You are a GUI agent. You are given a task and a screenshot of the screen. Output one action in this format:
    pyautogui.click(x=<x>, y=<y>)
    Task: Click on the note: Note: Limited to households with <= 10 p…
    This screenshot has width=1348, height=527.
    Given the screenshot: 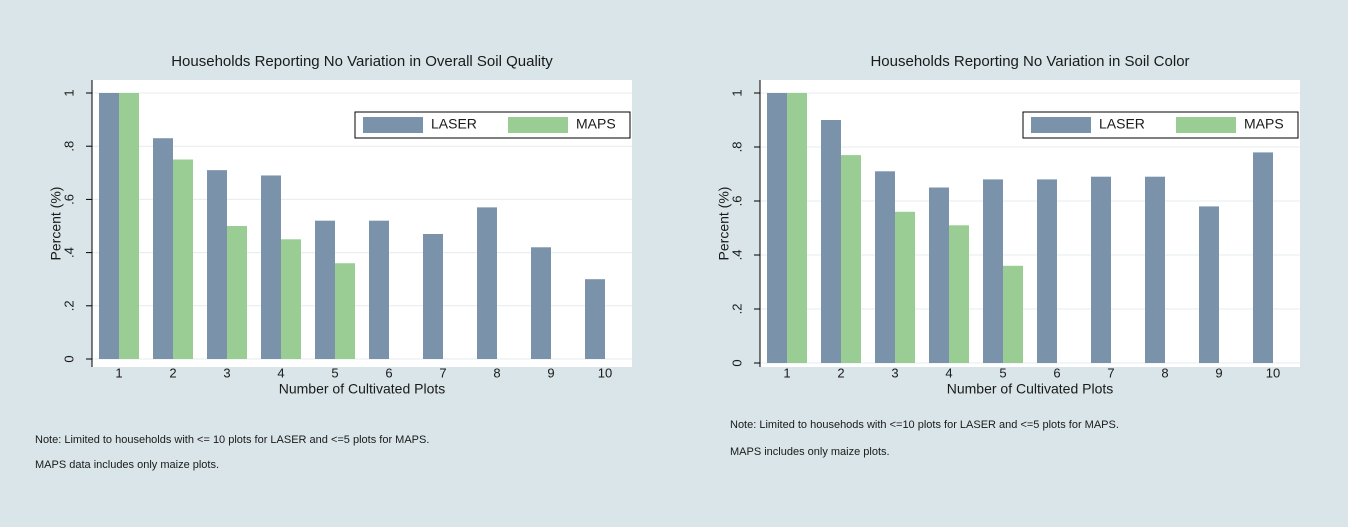 What is the action you would take?
    pyautogui.click(x=232, y=440)
    